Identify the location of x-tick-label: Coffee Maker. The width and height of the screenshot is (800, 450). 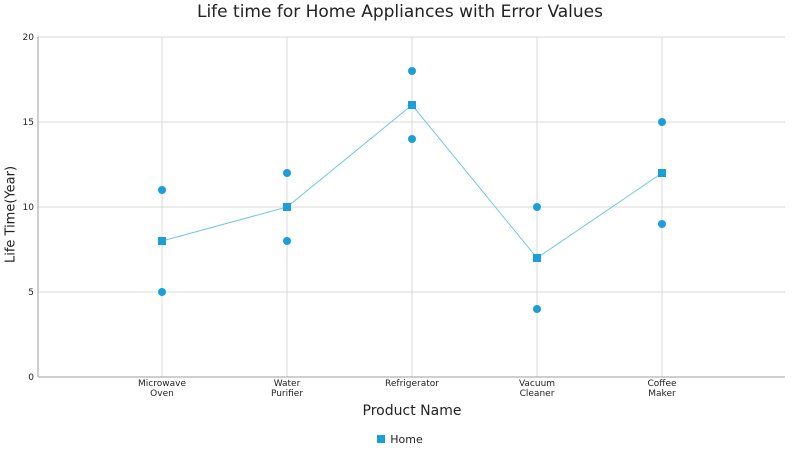
(662, 389).